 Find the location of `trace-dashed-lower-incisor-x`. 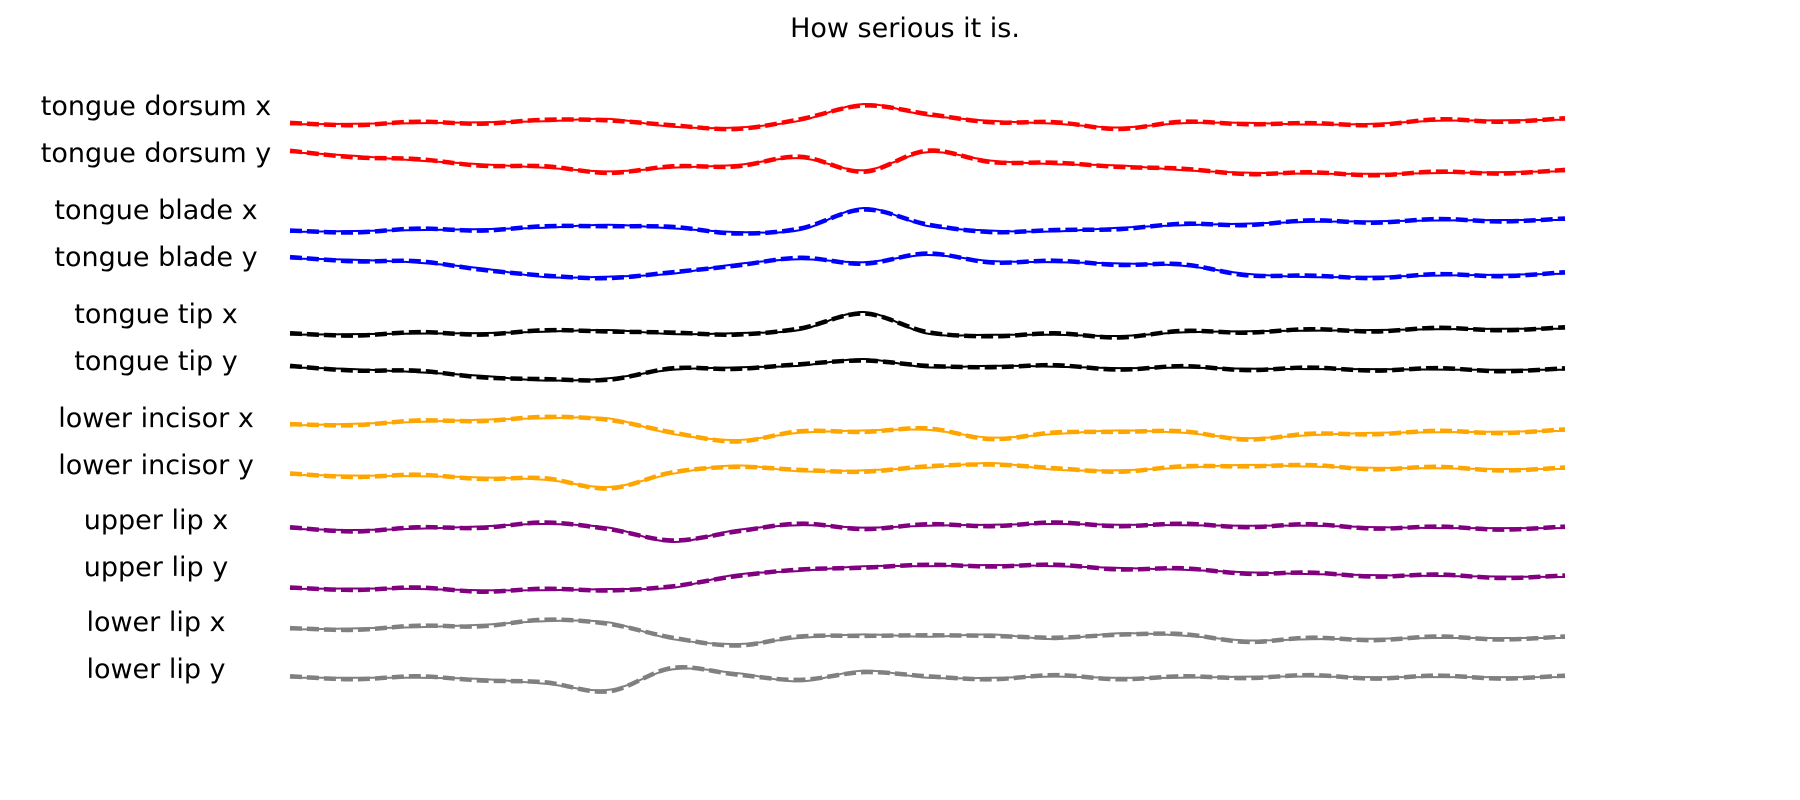

trace-dashed-lower-incisor-x is located at coordinates (927, 429).